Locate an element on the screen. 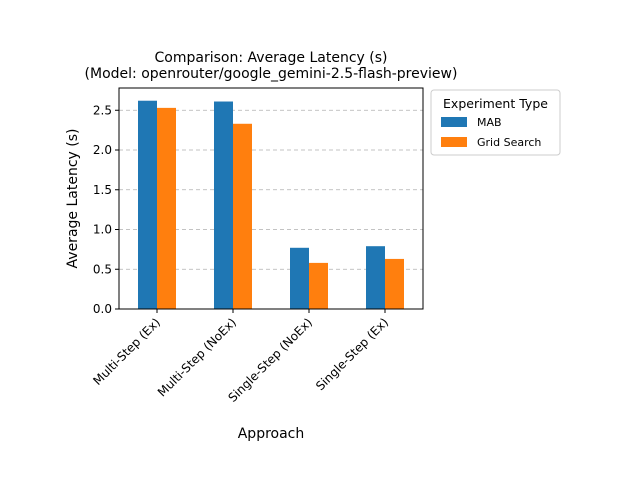 This screenshot has height=480, width=640. y-tick-label: 1.5 is located at coordinates (102, 190).